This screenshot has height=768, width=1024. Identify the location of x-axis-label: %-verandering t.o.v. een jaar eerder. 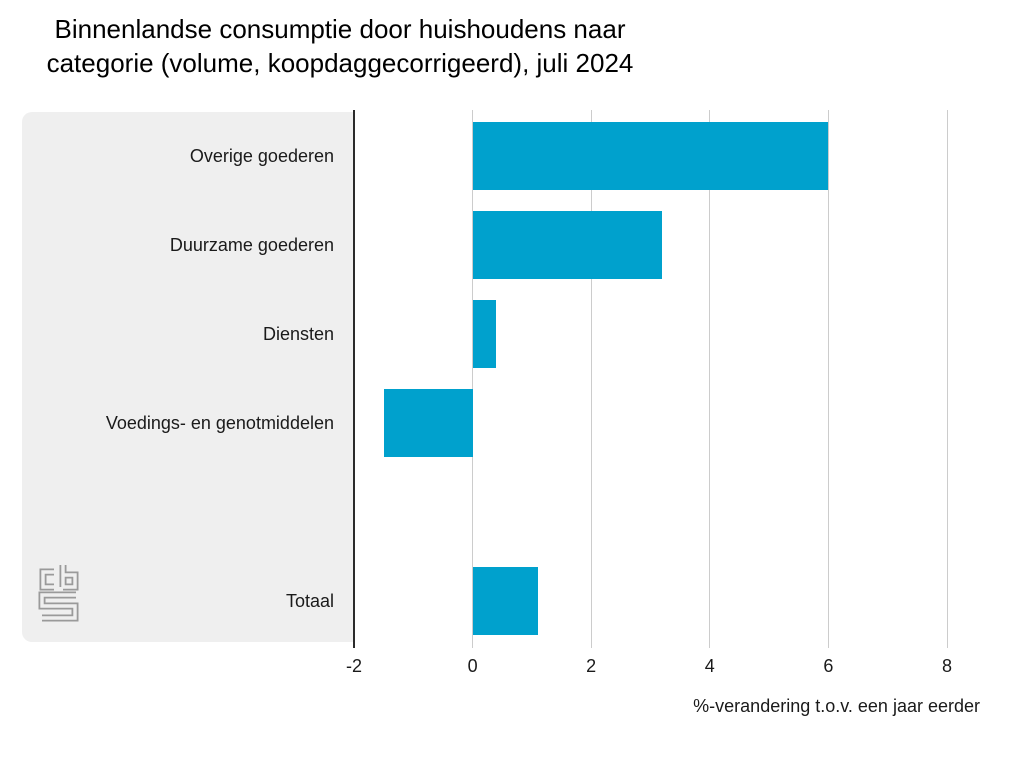
(836, 706).